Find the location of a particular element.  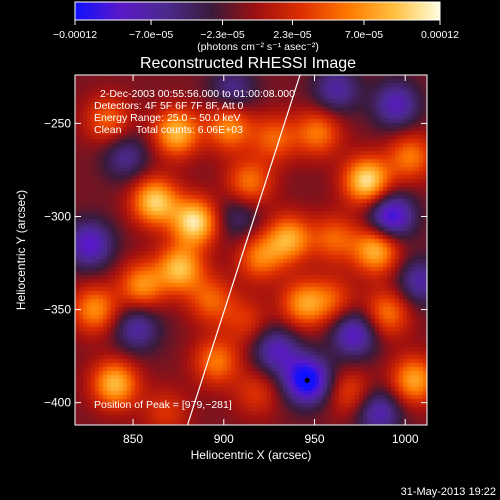

energy-range-text: Energy Range: 25.0 – 50.0 keV is located at coordinates (167, 118).